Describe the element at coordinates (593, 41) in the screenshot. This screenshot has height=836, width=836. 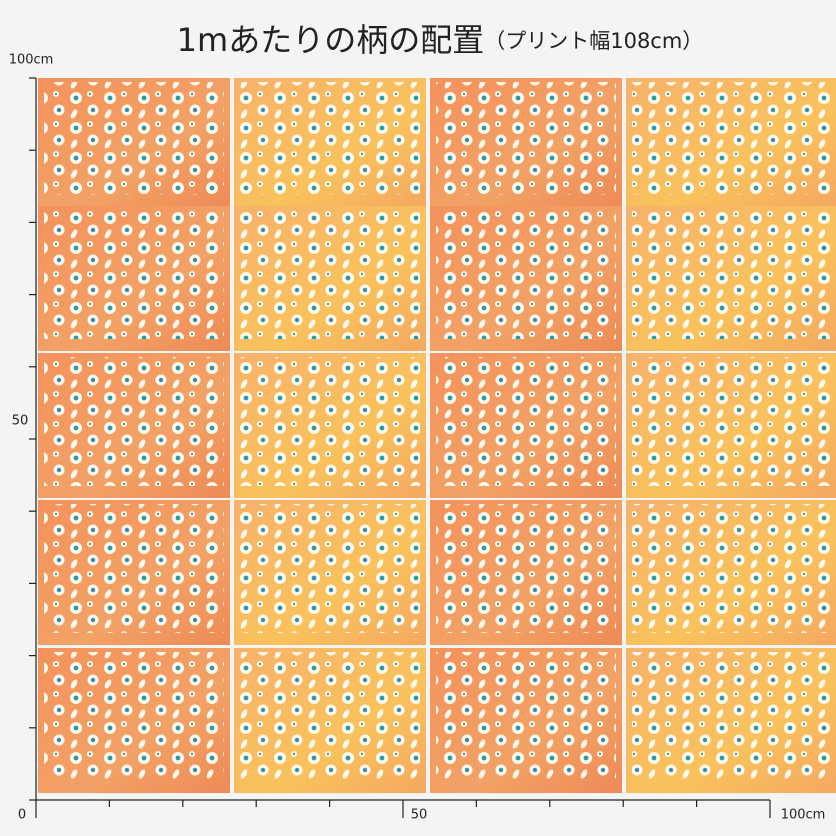
I see `title-sub: （プリント幅108cm）` at that location.